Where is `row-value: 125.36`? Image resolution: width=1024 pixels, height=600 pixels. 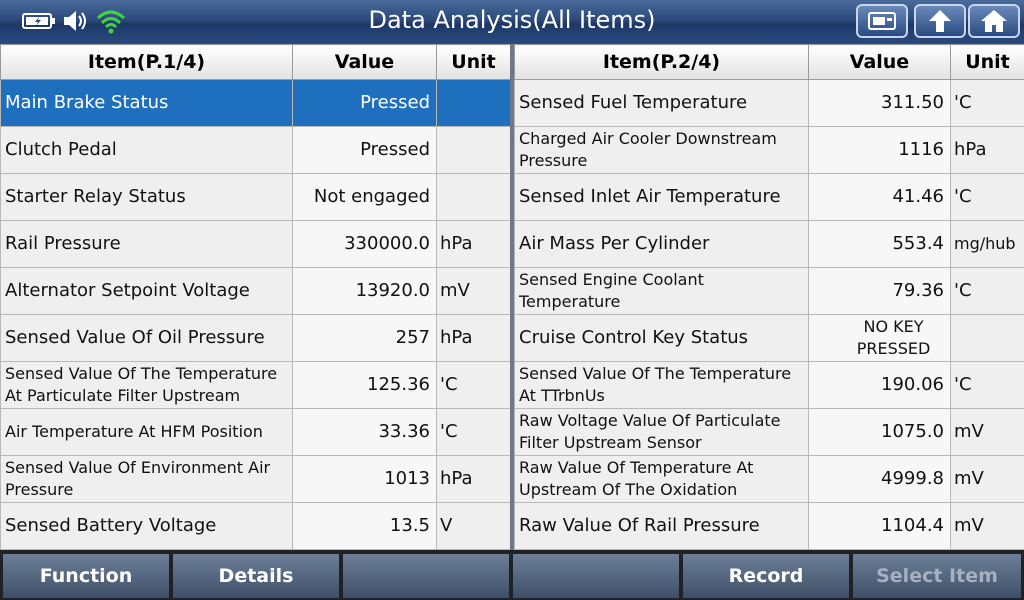 row-value: 125.36 is located at coordinates (364, 385).